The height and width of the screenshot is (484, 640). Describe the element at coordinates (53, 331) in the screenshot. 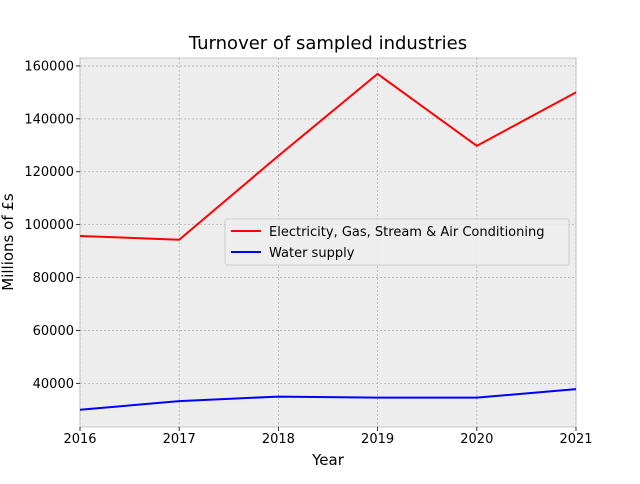

I see `y-tick-label: 60000` at that location.